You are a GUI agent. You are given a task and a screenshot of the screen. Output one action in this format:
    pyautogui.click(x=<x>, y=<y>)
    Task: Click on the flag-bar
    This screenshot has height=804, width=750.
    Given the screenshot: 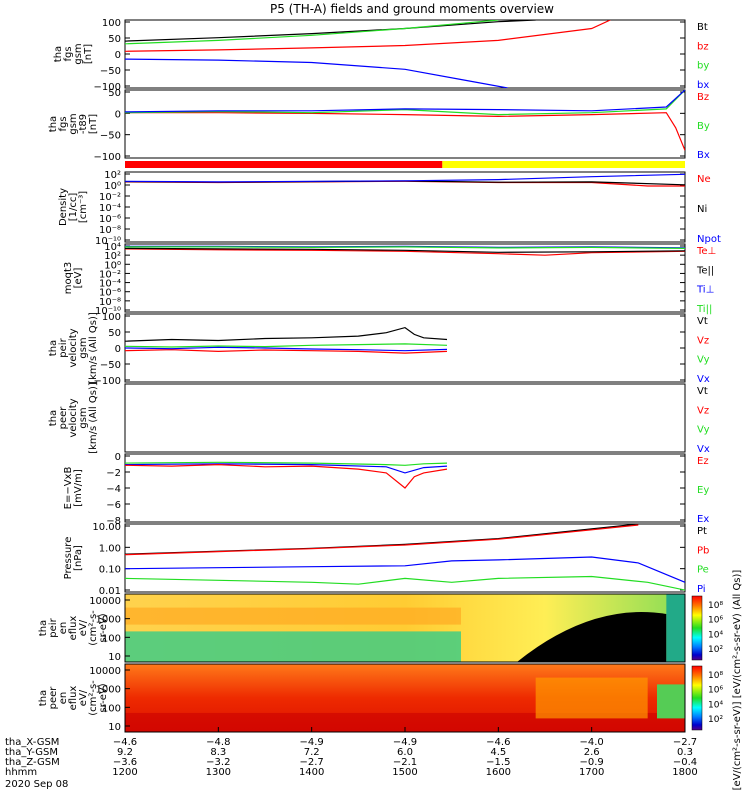 What is the action you would take?
    pyautogui.click(x=405, y=164)
    